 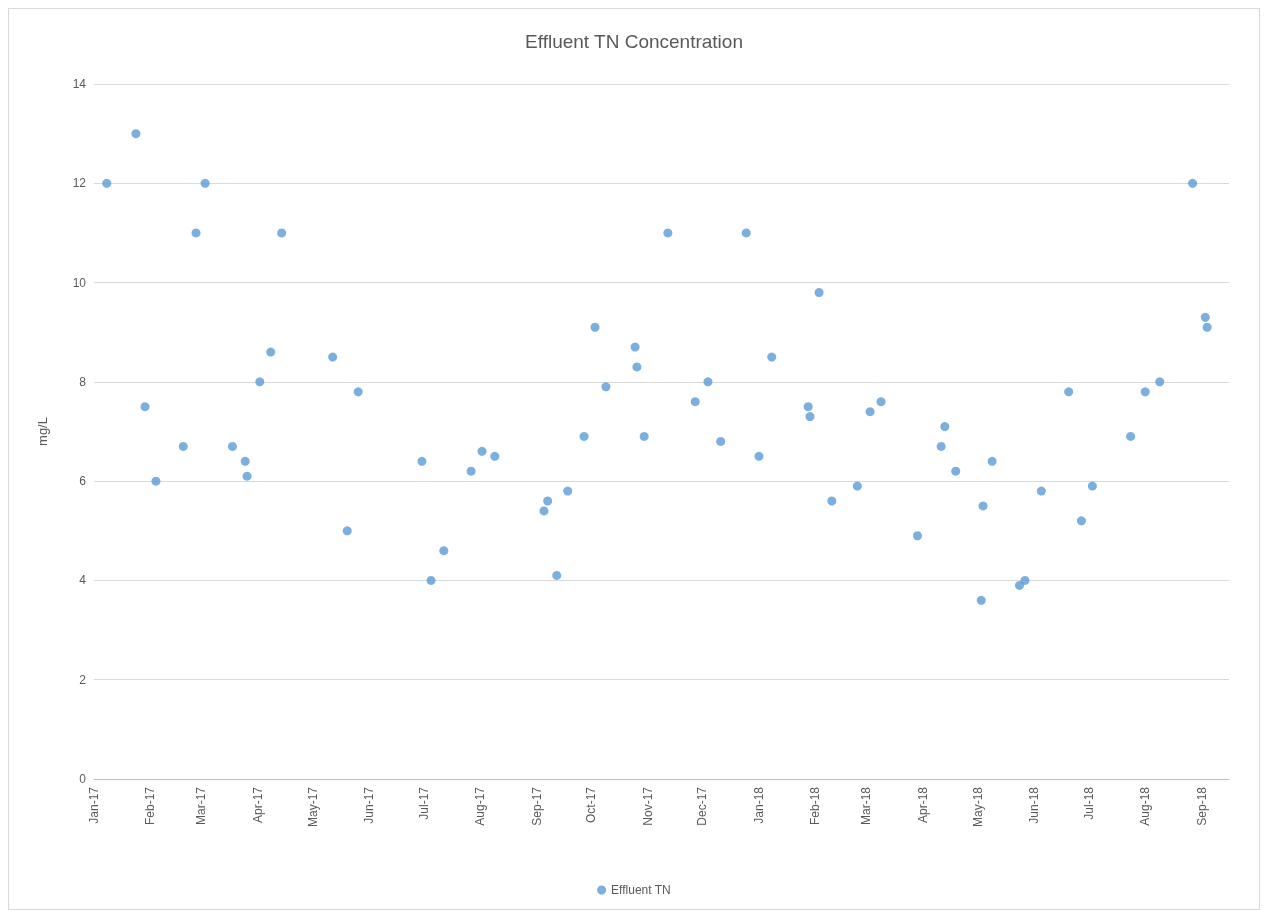 I want to click on x-tick-label: Dec-17, so click(x=702, y=806).